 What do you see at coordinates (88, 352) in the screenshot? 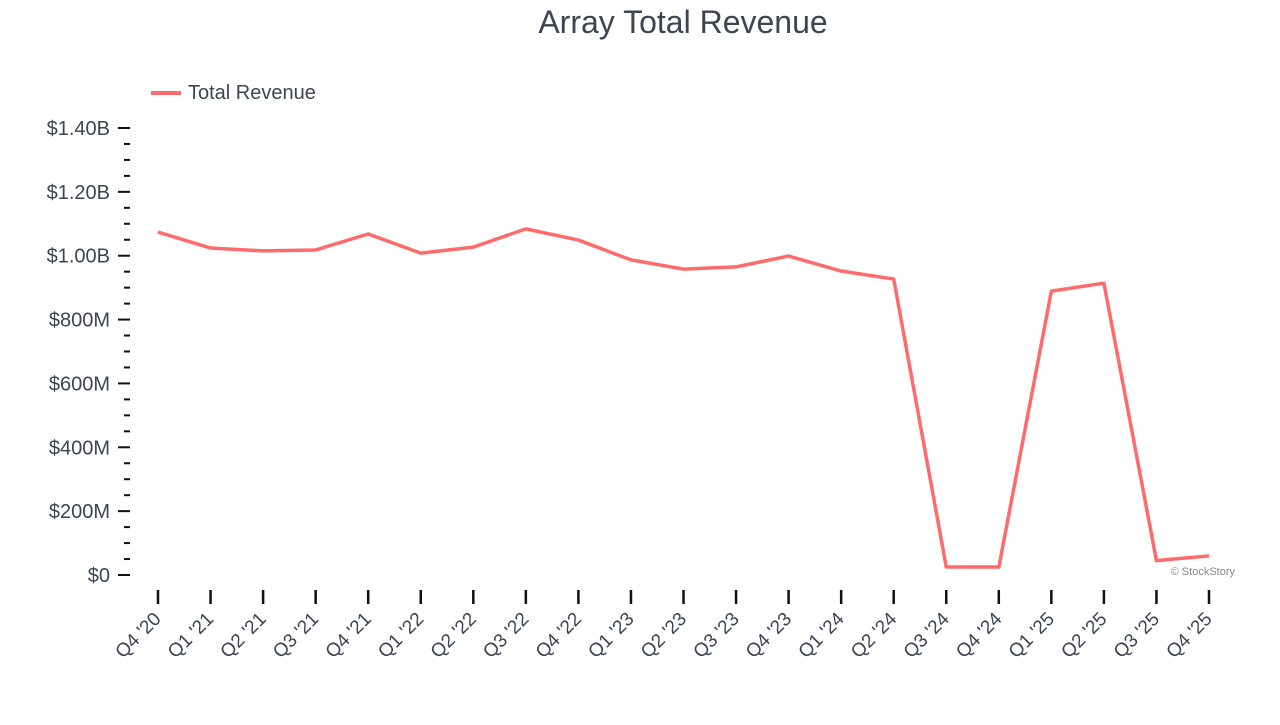
I see `y-axis: $0 $200M $400M $600M $800M $1.00B $1.20B $1.40B` at bounding box center [88, 352].